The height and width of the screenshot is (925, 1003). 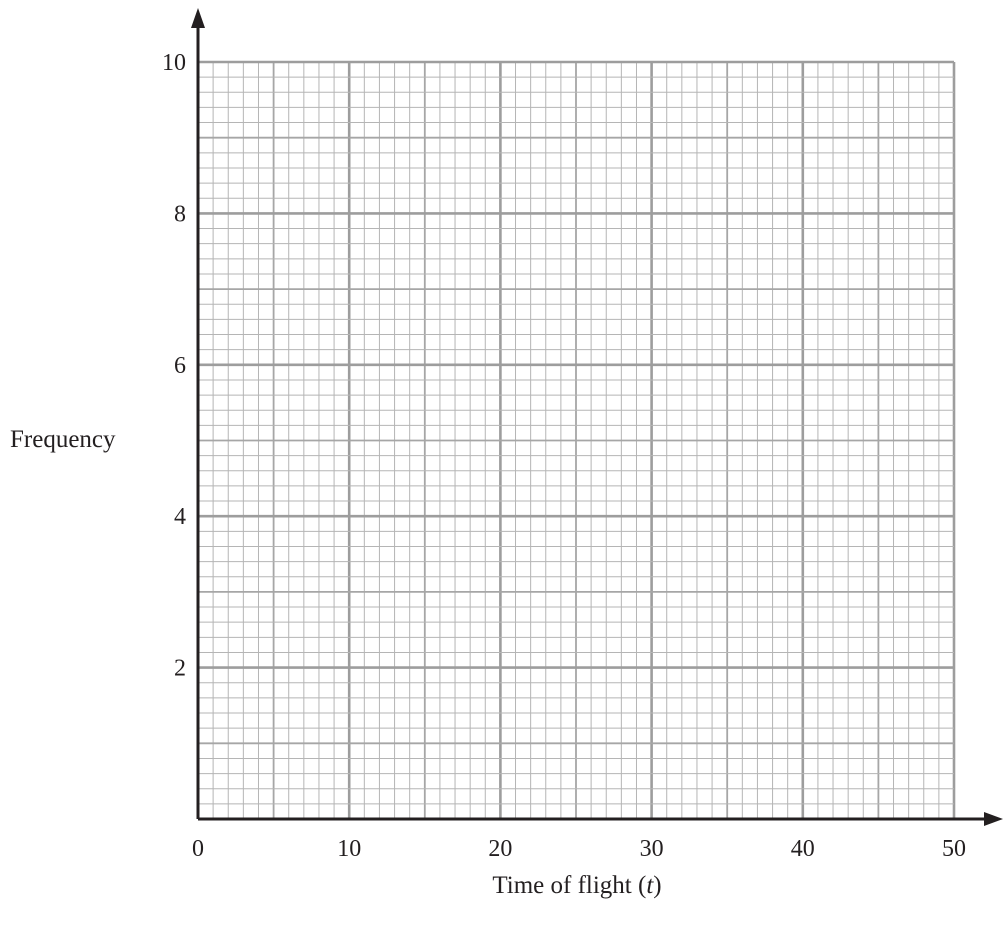 What do you see at coordinates (180, 366) in the screenshot?
I see `y-tick-label: 6` at bounding box center [180, 366].